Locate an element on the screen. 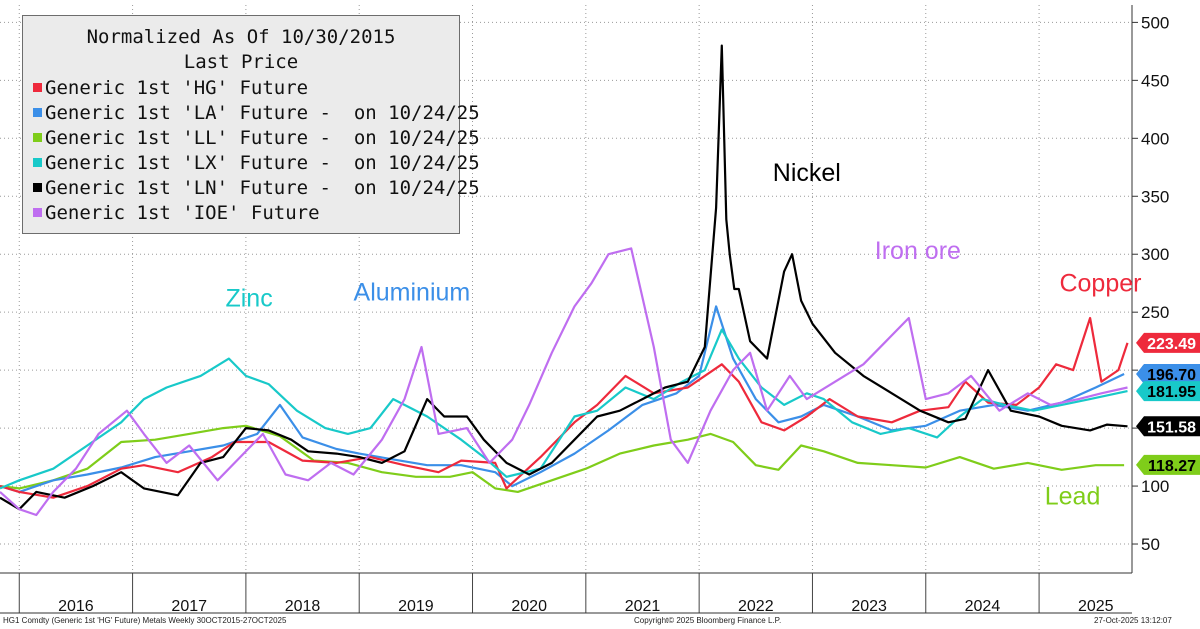 The width and height of the screenshot is (1200, 629). legend-entry-ln: Generic 1st 'LN' Future - on 10/24/25 is located at coordinates (251, 187).